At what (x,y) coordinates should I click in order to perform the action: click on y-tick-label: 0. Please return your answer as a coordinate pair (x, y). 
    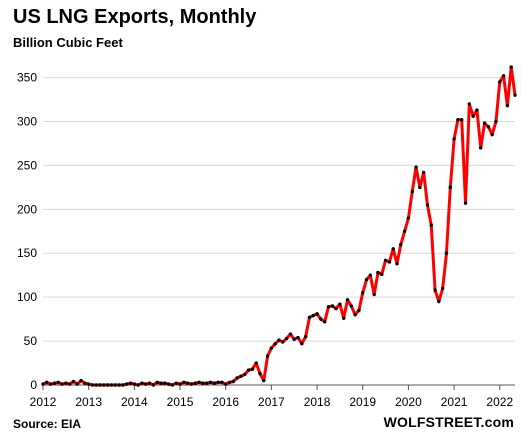
    Looking at the image, I should click on (33, 385).